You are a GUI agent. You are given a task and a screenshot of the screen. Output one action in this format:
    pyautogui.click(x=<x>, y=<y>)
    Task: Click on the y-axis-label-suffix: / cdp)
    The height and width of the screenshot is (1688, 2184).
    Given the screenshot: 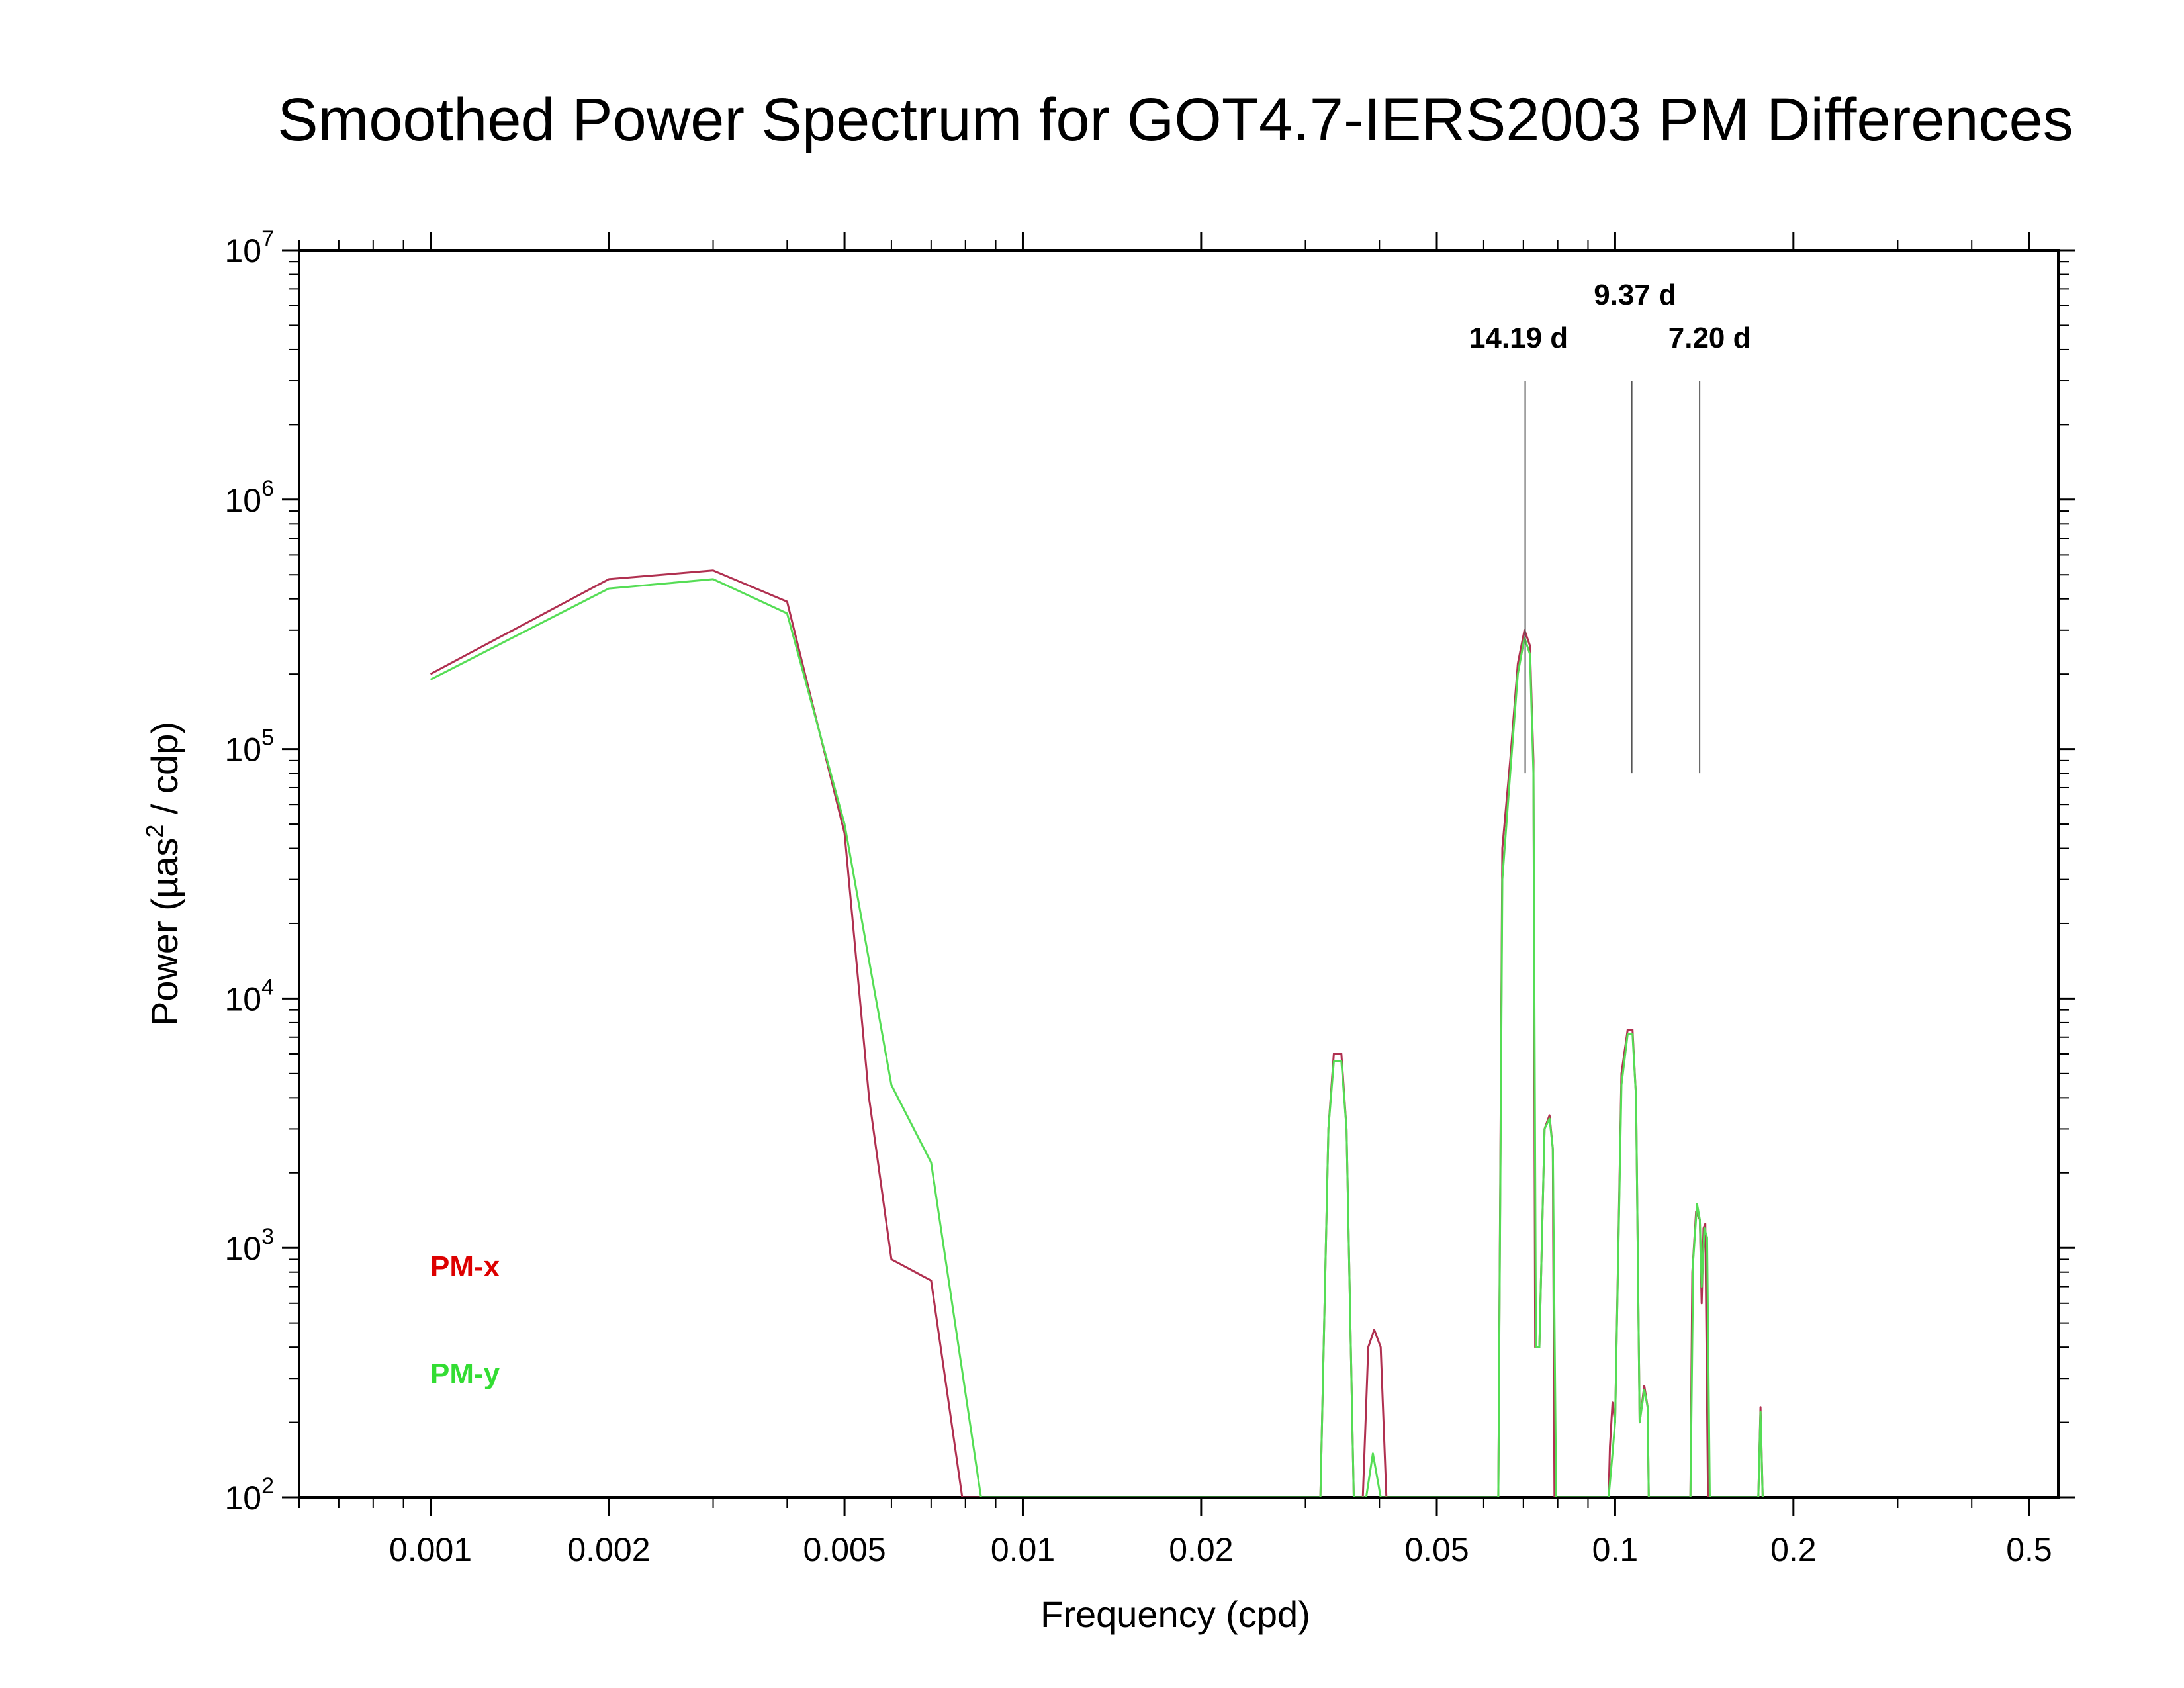 What is the action you would take?
    pyautogui.click(x=164, y=773)
    